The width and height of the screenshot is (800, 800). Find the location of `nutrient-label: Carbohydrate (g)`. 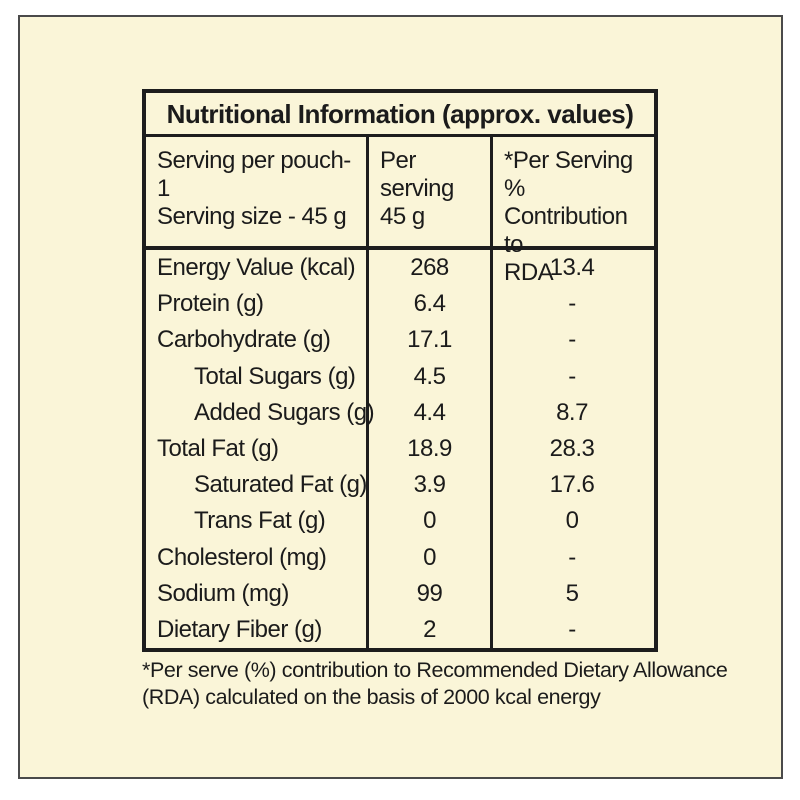

nutrient-label: Carbohydrate (g) is located at coordinates (257, 340).